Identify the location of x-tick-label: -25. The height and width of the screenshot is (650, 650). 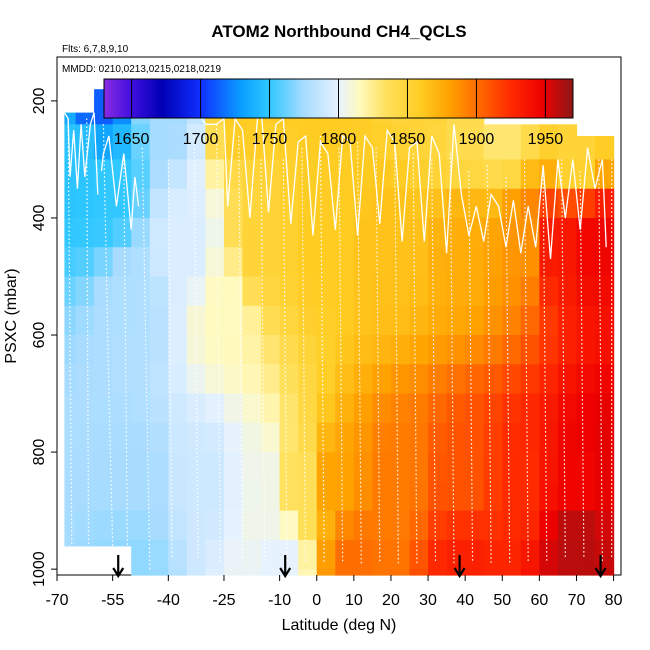
(223, 600).